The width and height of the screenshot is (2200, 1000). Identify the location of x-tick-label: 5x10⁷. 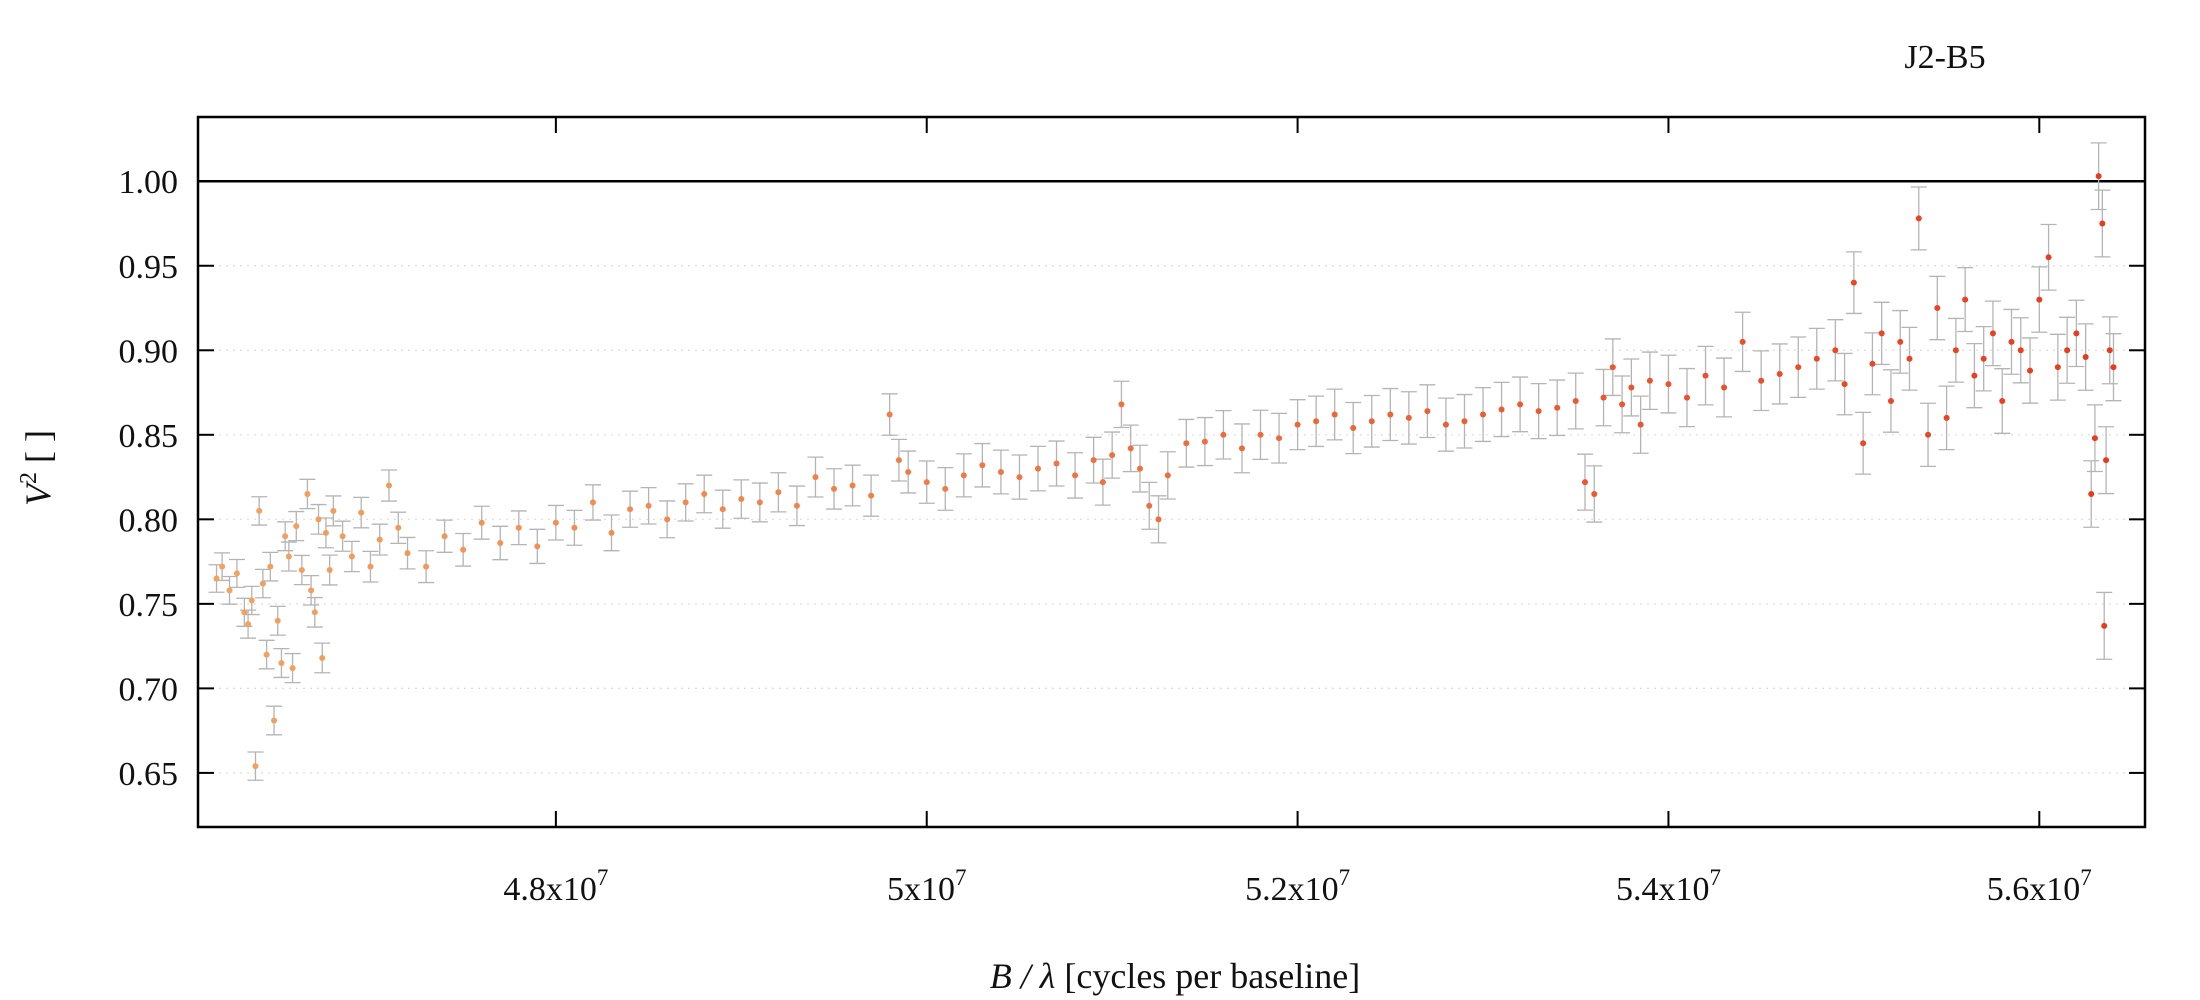
(927, 886).